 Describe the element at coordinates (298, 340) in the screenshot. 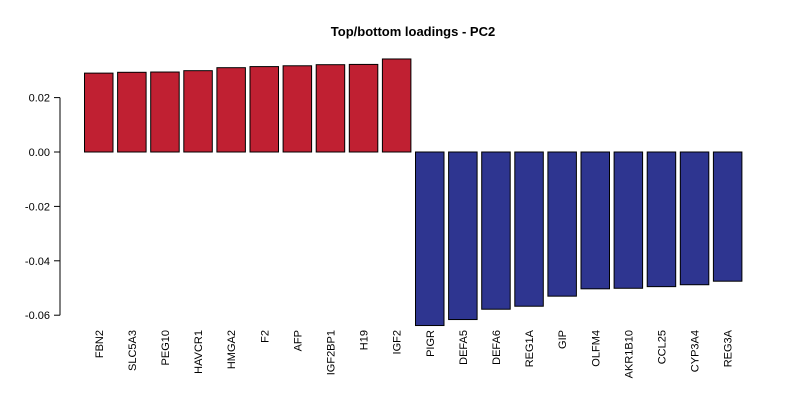

I see `category-label: AFP` at that location.